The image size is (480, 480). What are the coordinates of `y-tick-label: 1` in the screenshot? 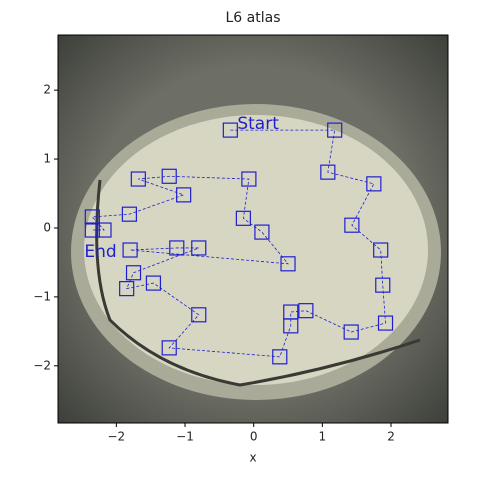 It's located at (47, 159).